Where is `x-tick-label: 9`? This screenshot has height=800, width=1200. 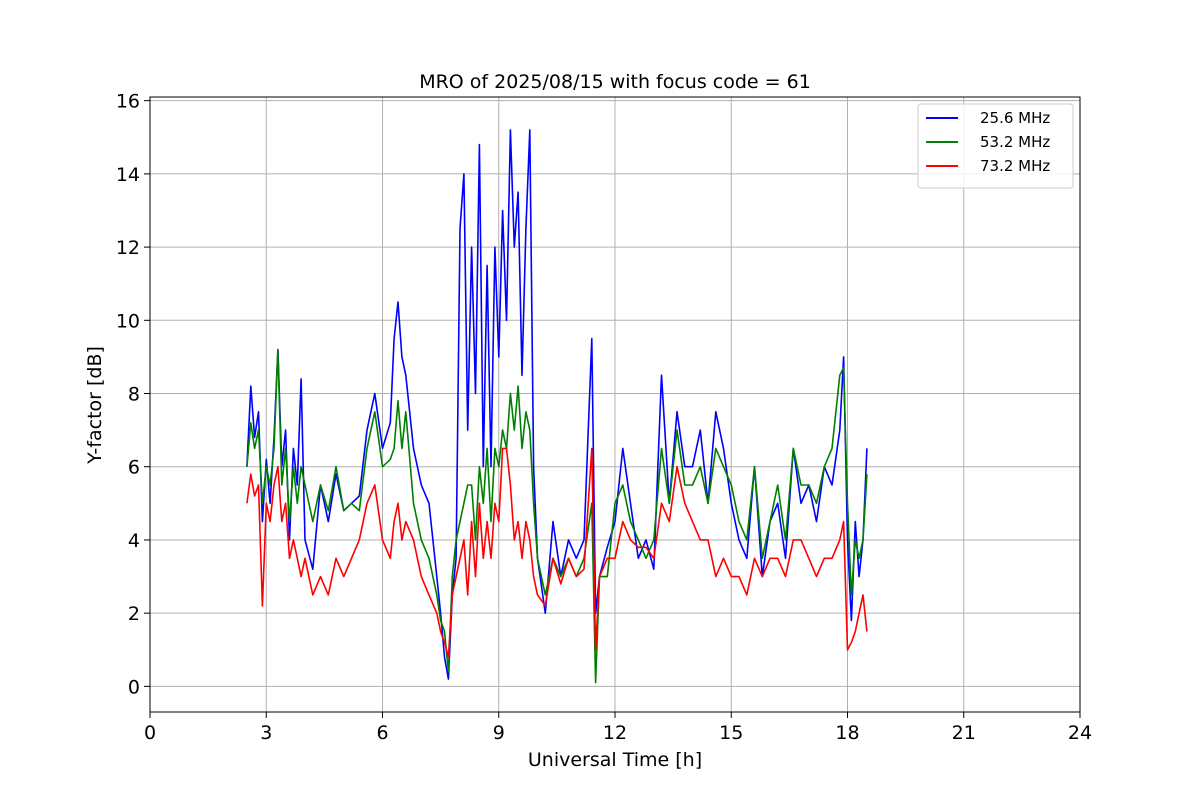 x-tick-label: 9 is located at coordinates (499, 733).